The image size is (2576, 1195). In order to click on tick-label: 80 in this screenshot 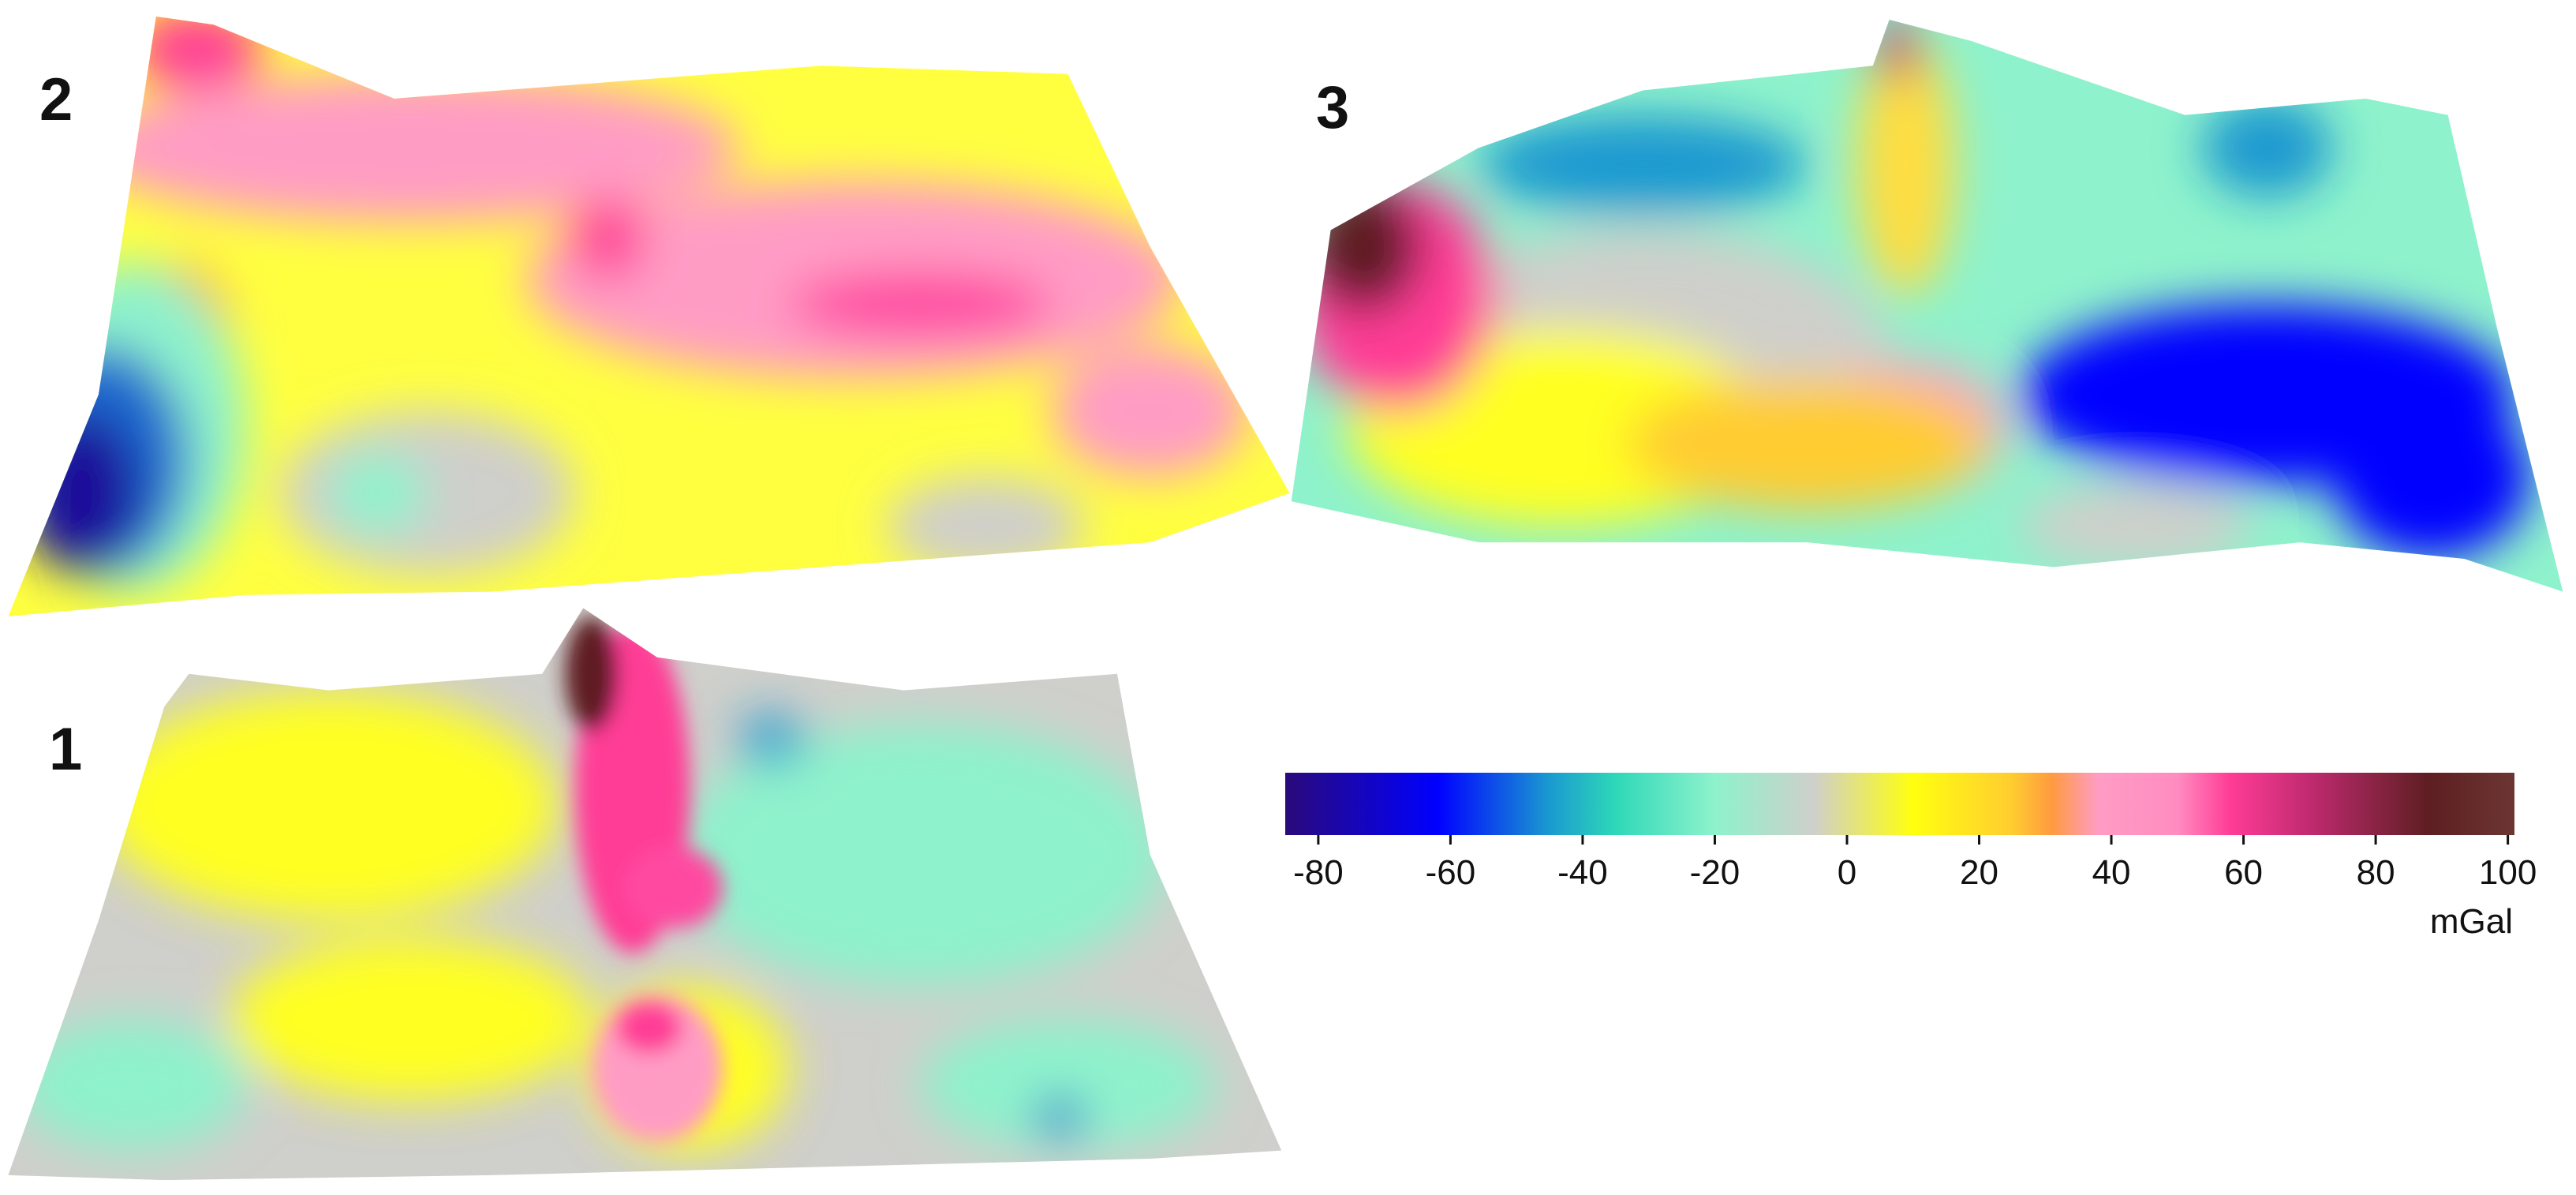, I will do `click(2376, 872)`.